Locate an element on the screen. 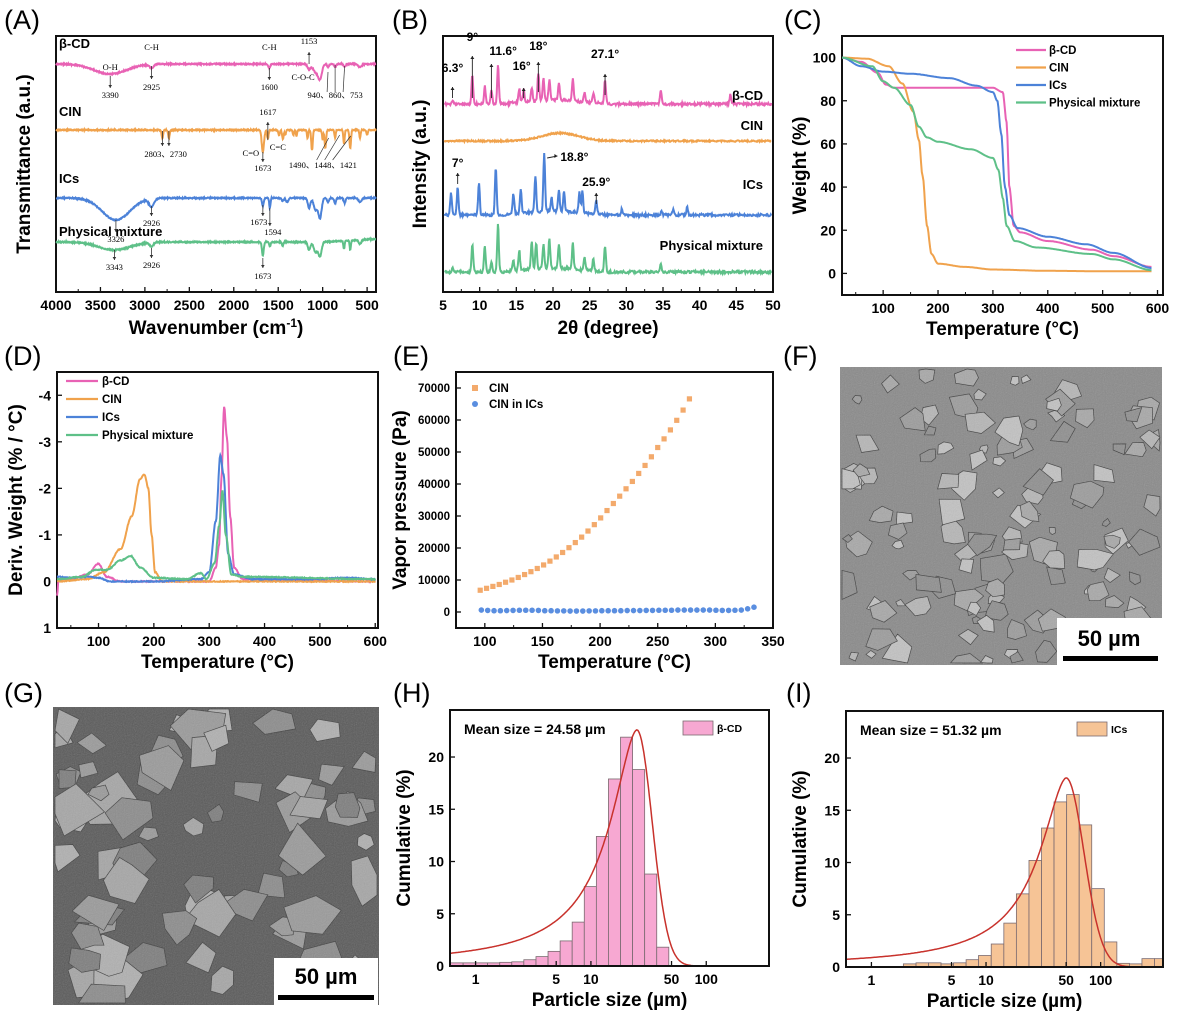  y-tick-label: 10000 is located at coordinates (434, 581).